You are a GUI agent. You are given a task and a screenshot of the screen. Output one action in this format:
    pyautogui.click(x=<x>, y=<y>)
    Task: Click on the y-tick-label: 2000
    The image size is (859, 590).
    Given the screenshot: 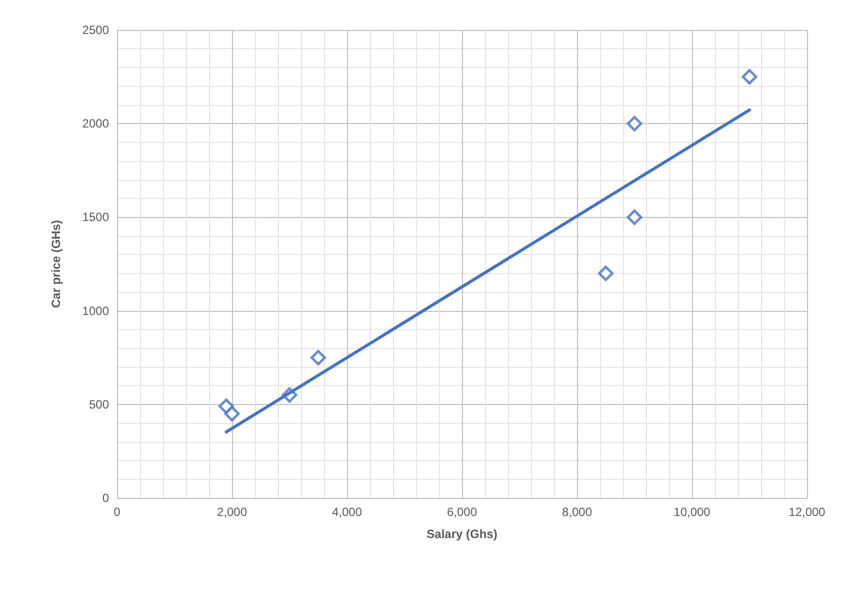 What is the action you would take?
    pyautogui.click(x=96, y=123)
    